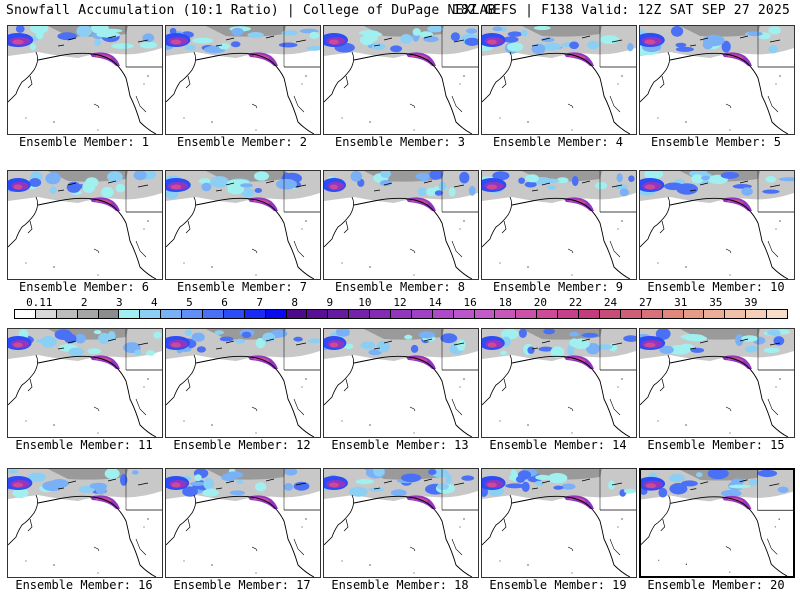  I want to click on legend-tick-label: 14, so click(435, 302).